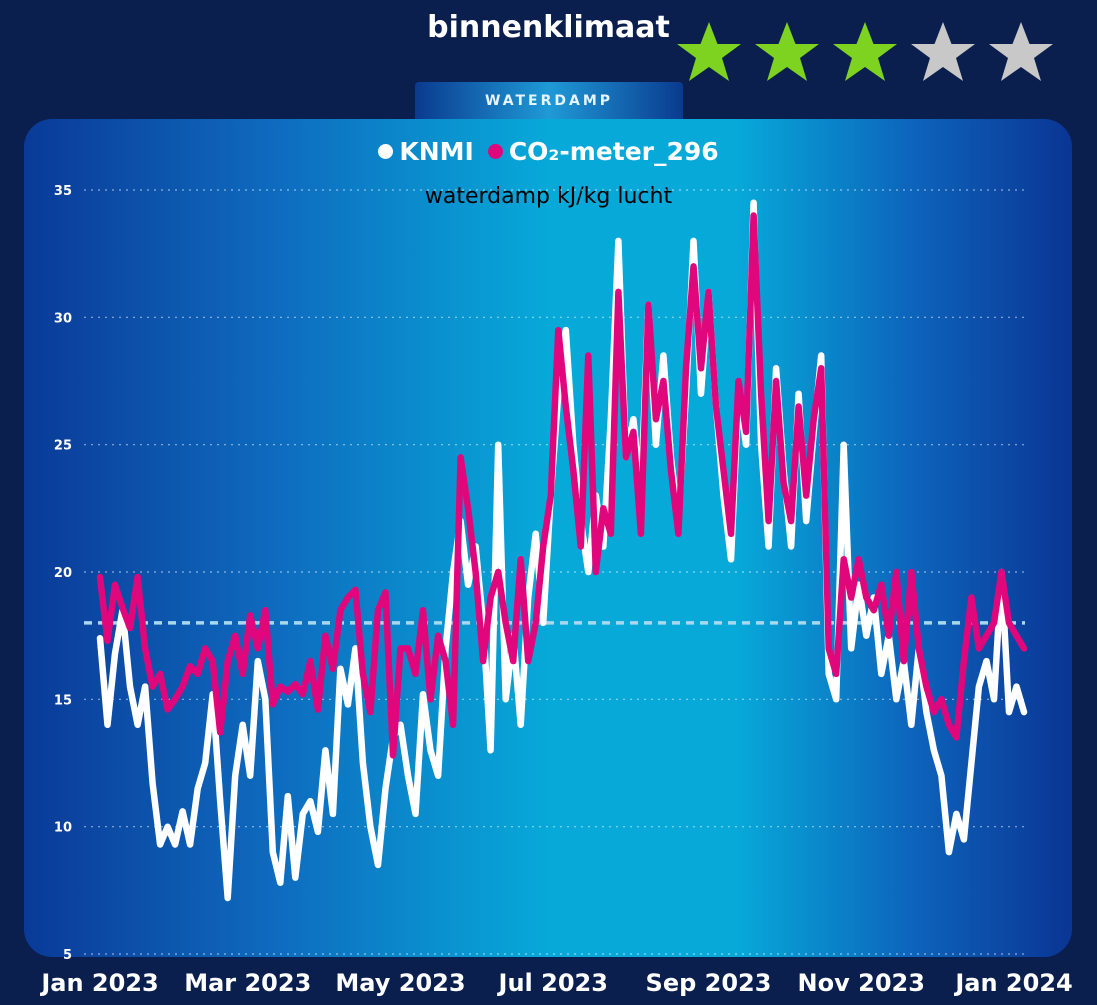 The width and height of the screenshot is (1097, 1005). Describe the element at coordinates (495, 151) in the screenshot. I see `legend-dot-co2` at that location.